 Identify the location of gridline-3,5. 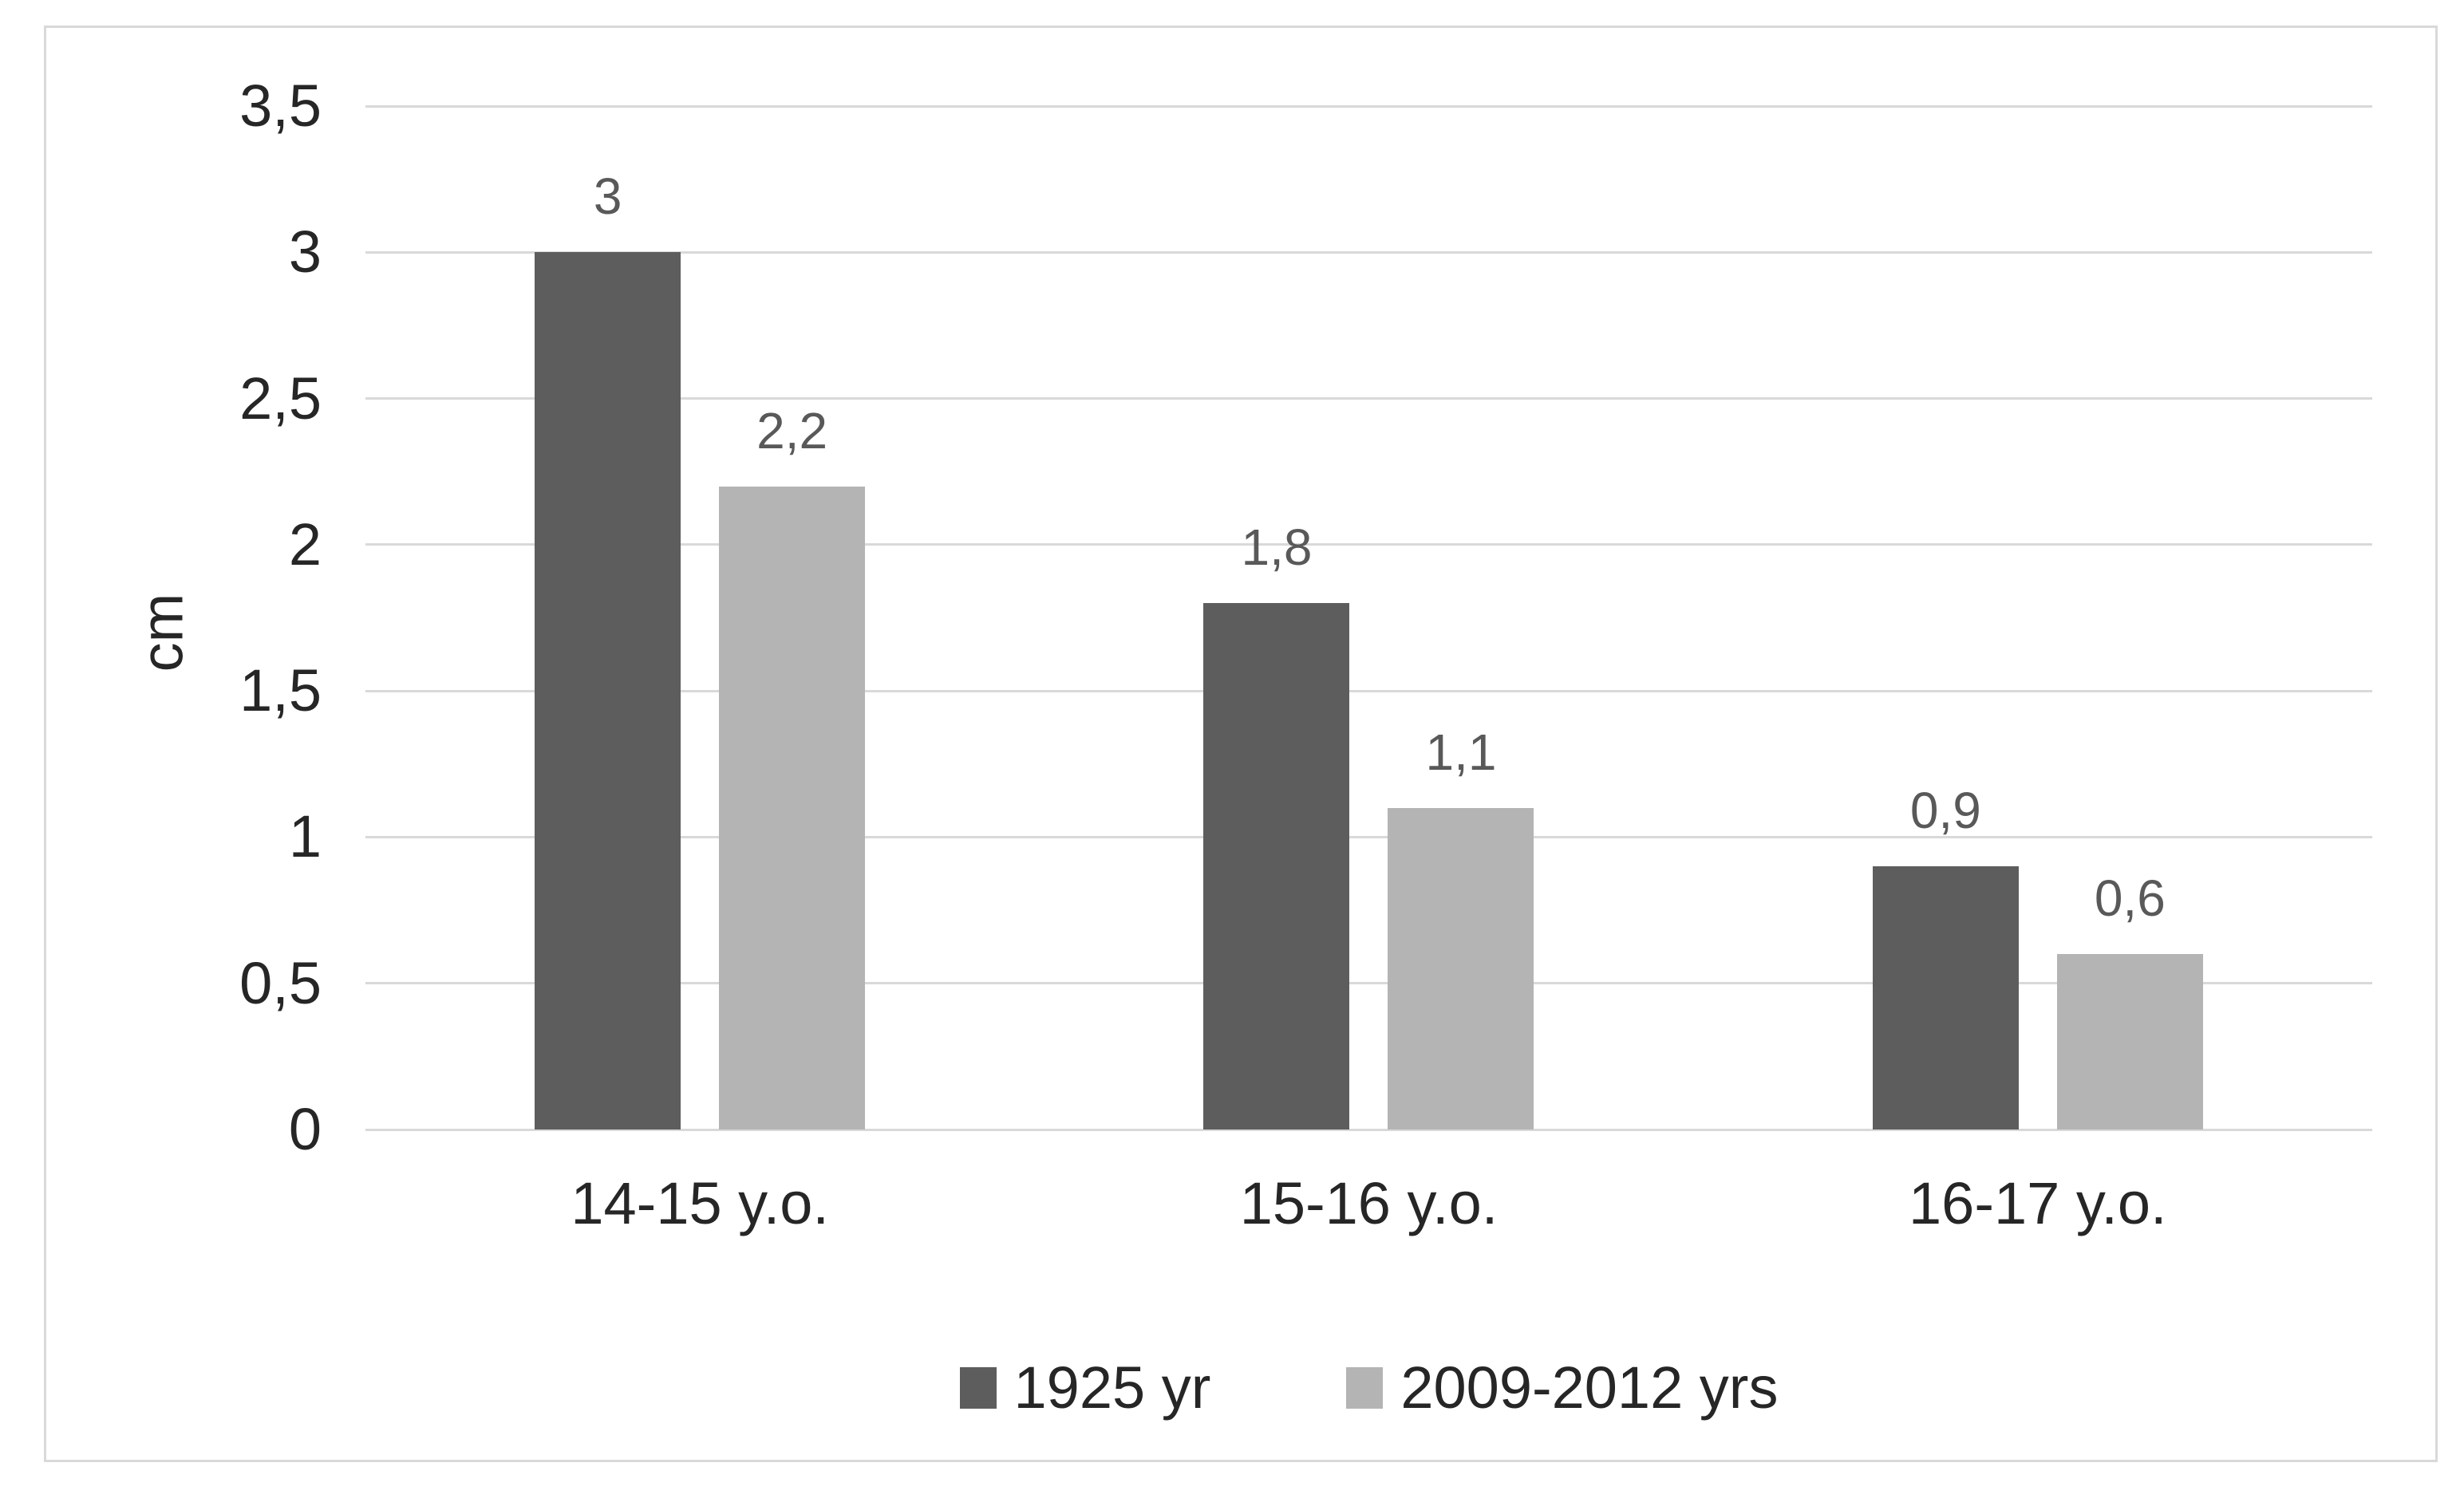
(1368, 106).